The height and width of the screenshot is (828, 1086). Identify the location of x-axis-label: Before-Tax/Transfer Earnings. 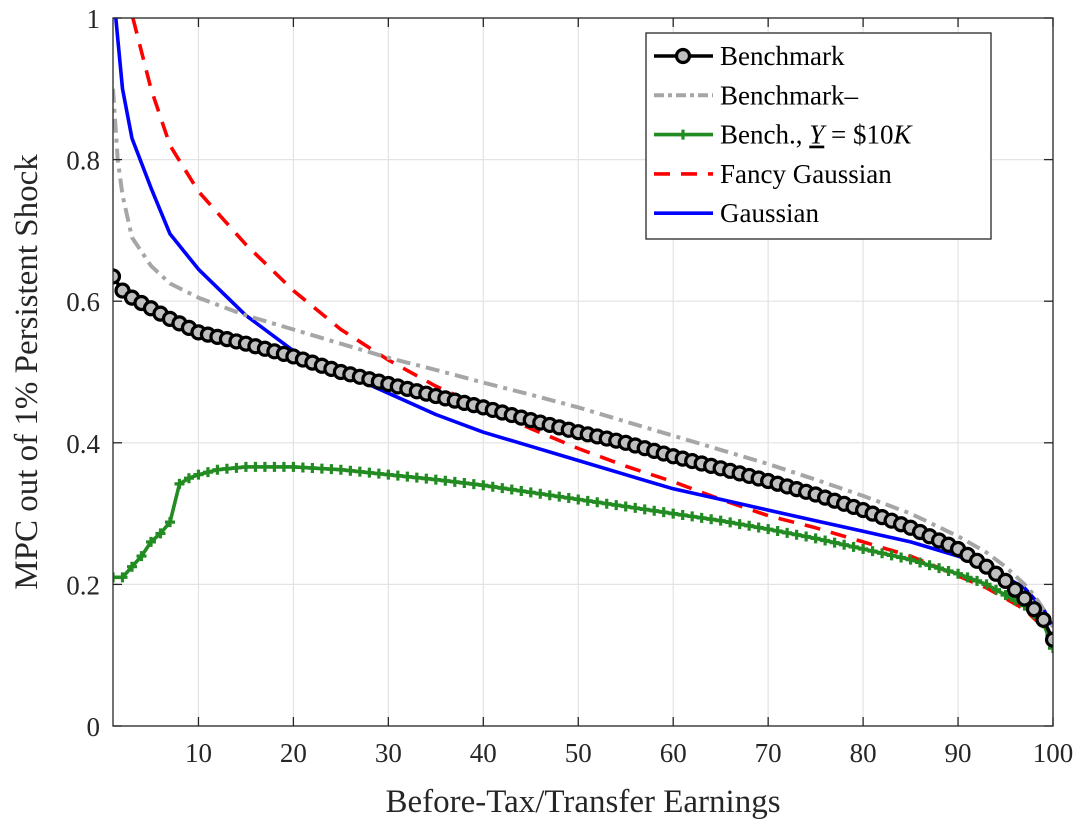
(582, 802).